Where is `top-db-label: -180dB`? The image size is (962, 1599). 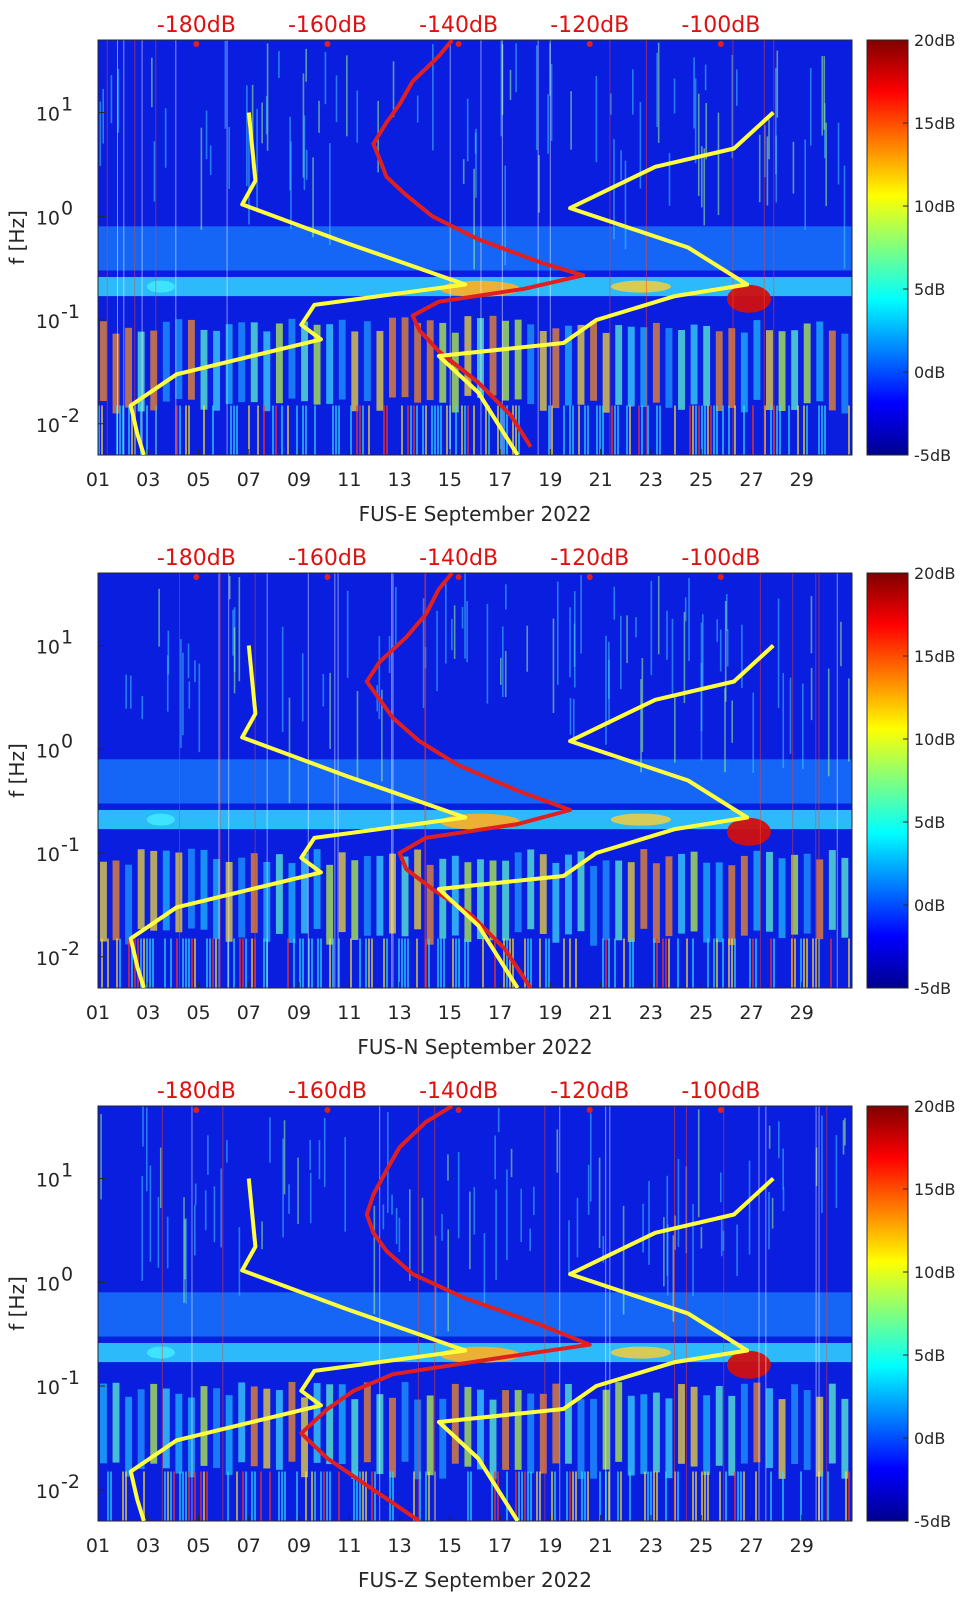 top-db-label: -180dB is located at coordinates (196, 558).